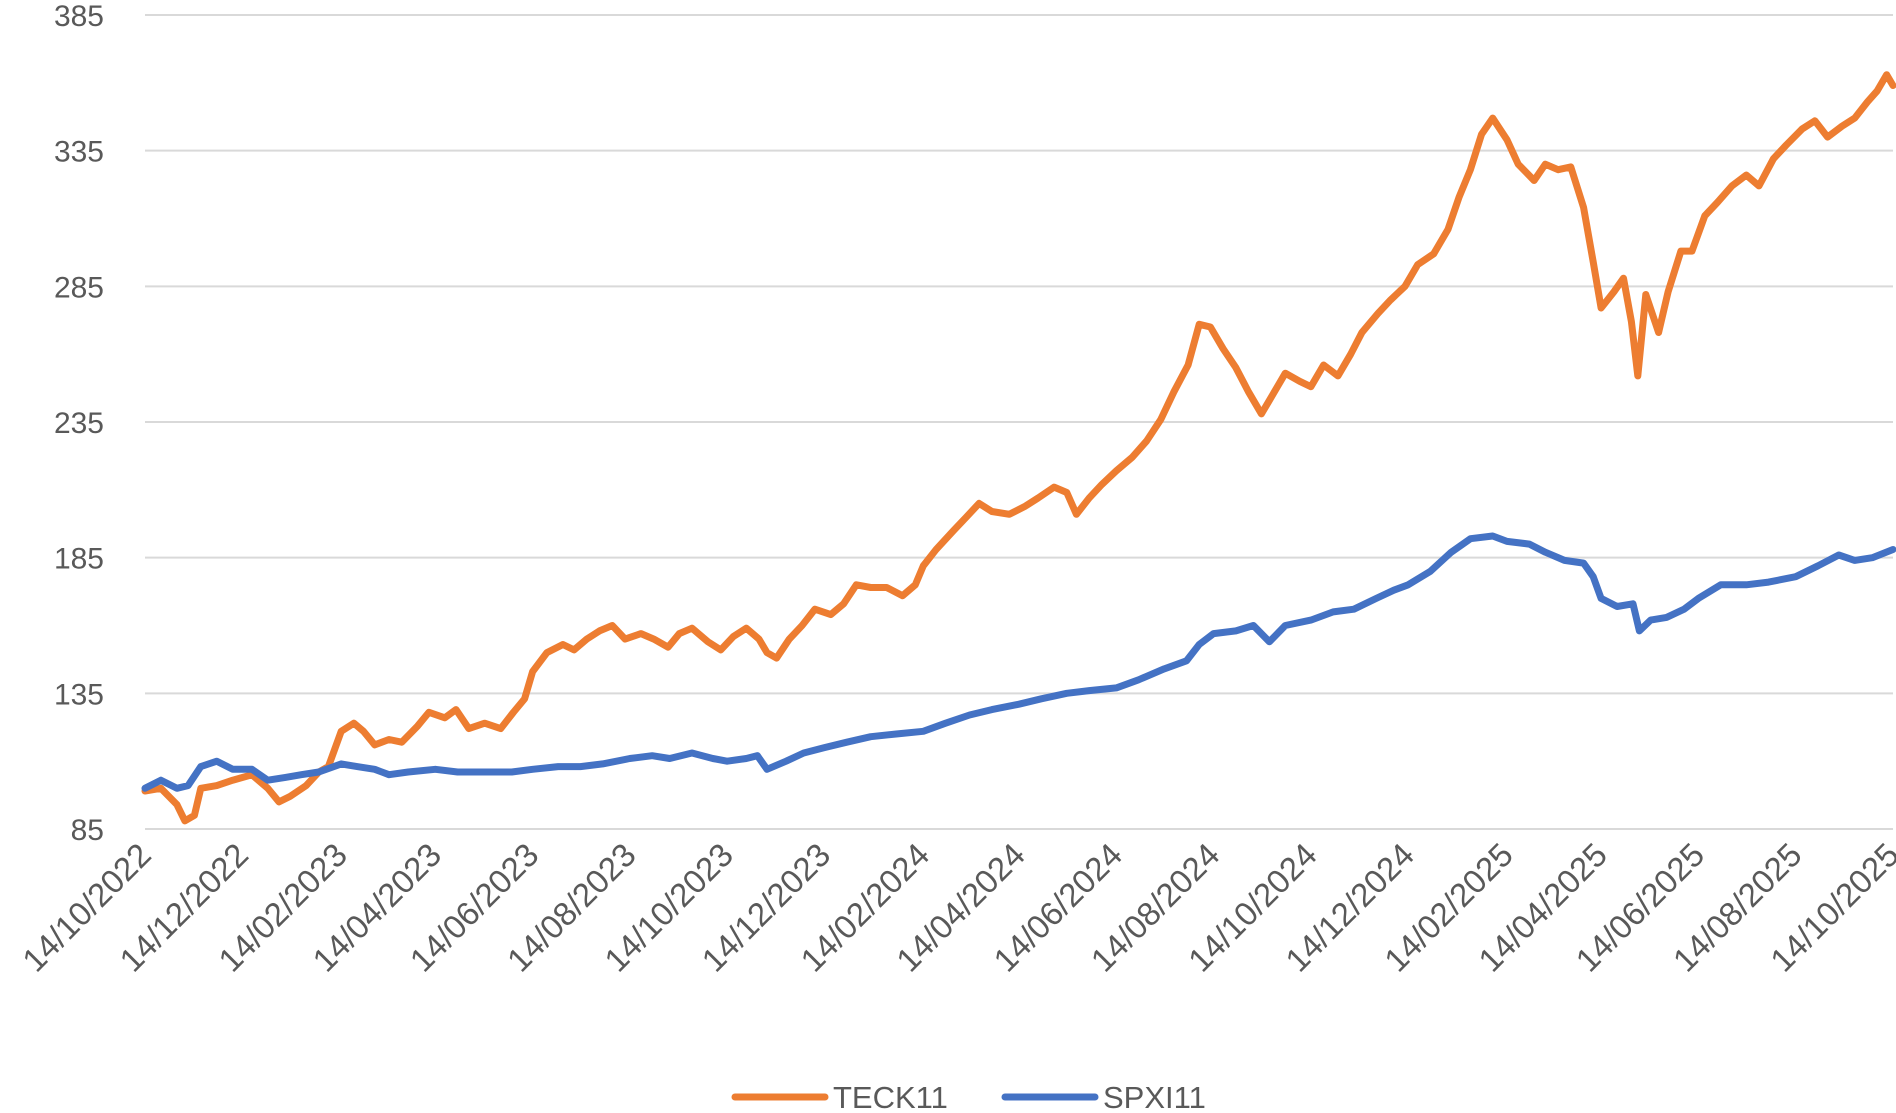 The width and height of the screenshot is (1896, 1113). What do you see at coordinates (79, 152) in the screenshot?
I see `y-tick-label: 335` at bounding box center [79, 152].